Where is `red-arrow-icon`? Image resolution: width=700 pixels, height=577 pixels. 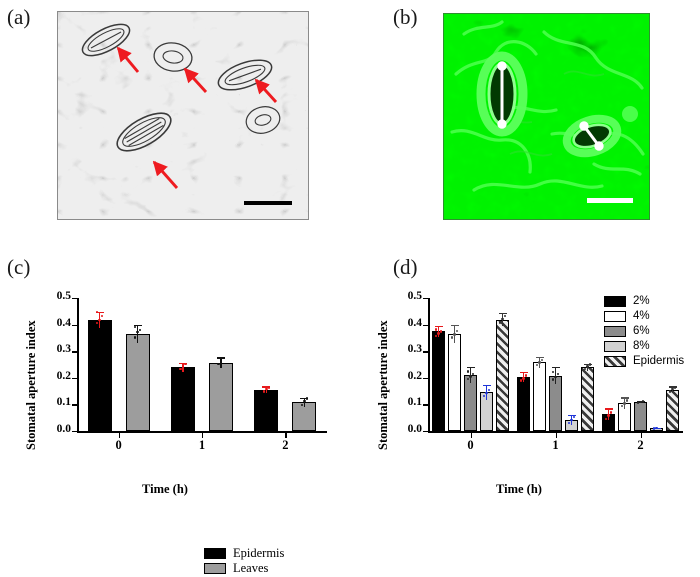 red-arrow-icon is located at coordinates (197, 117).